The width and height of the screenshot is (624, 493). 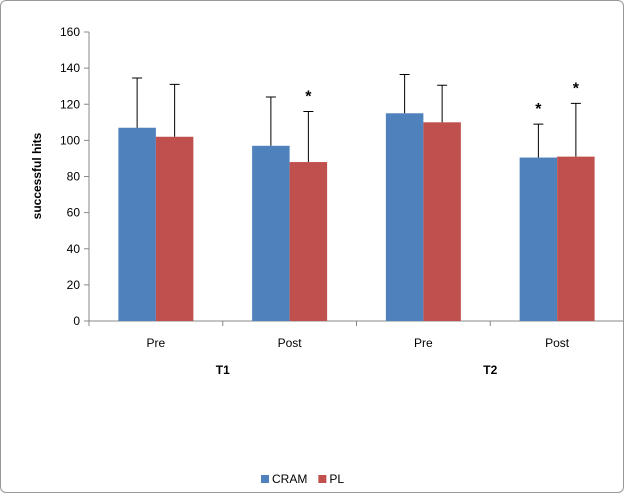 What do you see at coordinates (74, 285) in the screenshot?
I see `y-tick-label: 20` at bounding box center [74, 285].